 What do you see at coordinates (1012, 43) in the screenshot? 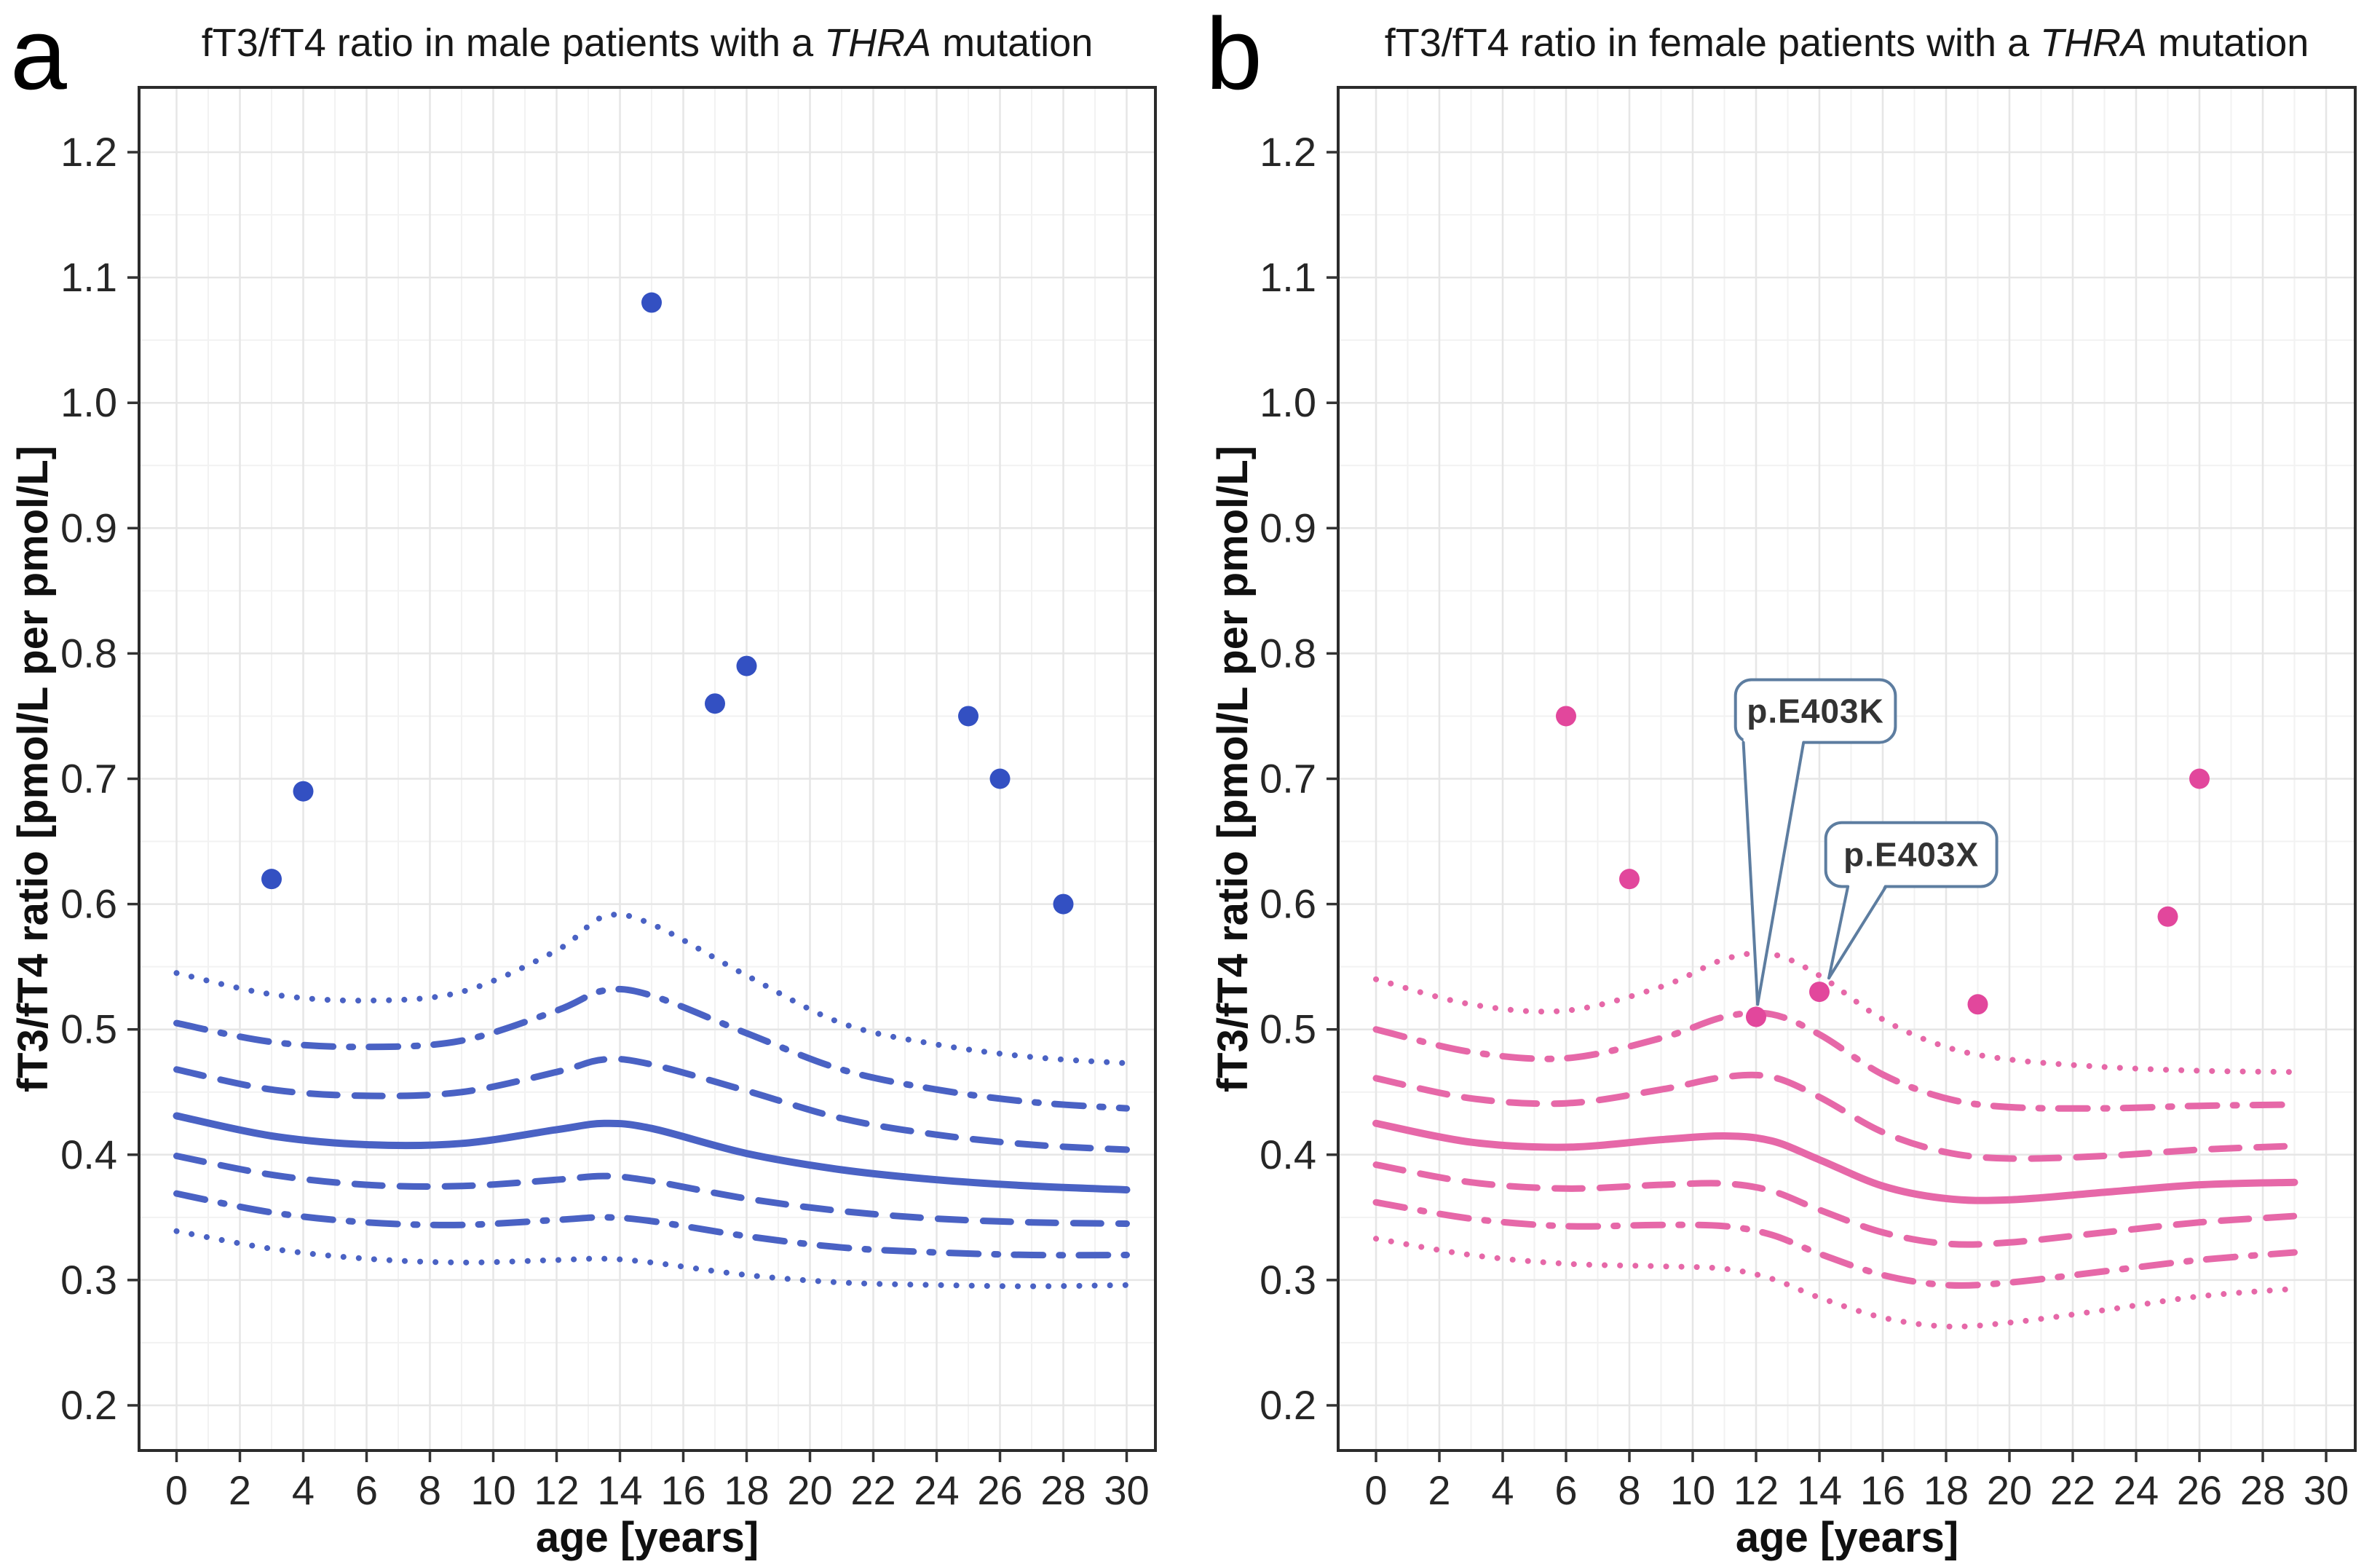
I see `panel-a-title-suffix: mutation` at bounding box center [1012, 43].